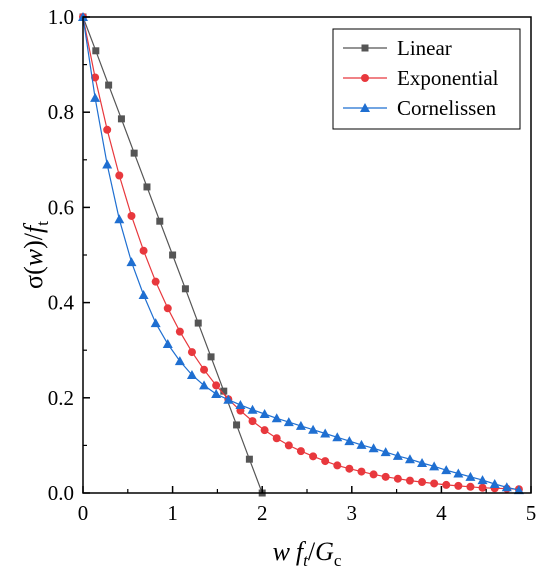 Image resolution: width=550 pixels, height=585 pixels. Describe the element at coordinates (61, 17) in the screenshot. I see `y-tick-label: 1.0` at that location.